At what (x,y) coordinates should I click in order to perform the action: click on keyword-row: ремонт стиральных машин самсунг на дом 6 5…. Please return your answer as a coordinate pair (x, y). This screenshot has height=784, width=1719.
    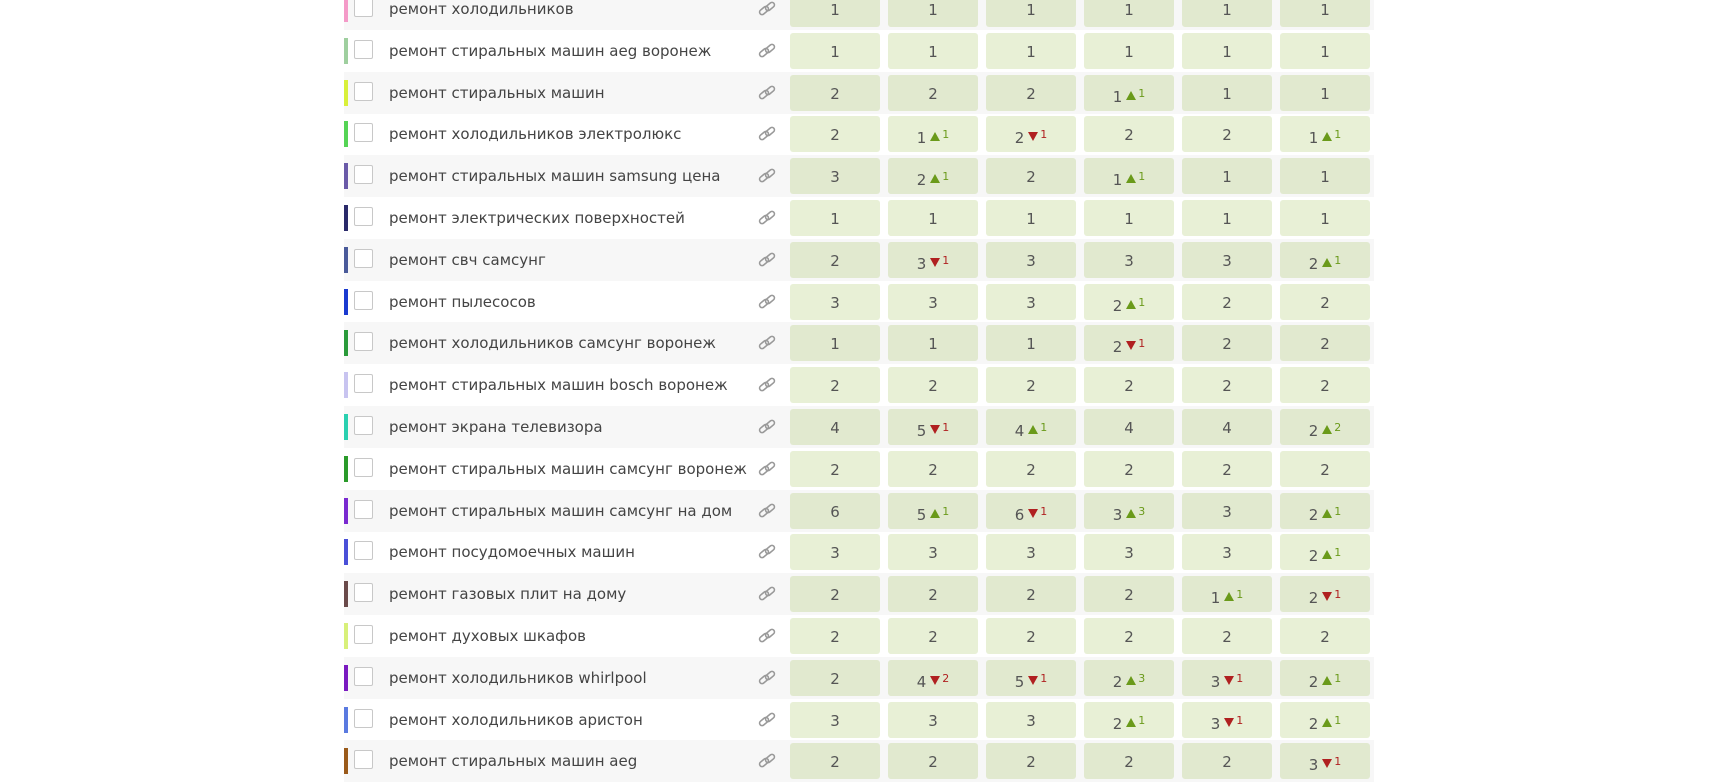
    Looking at the image, I should click on (859, 510).